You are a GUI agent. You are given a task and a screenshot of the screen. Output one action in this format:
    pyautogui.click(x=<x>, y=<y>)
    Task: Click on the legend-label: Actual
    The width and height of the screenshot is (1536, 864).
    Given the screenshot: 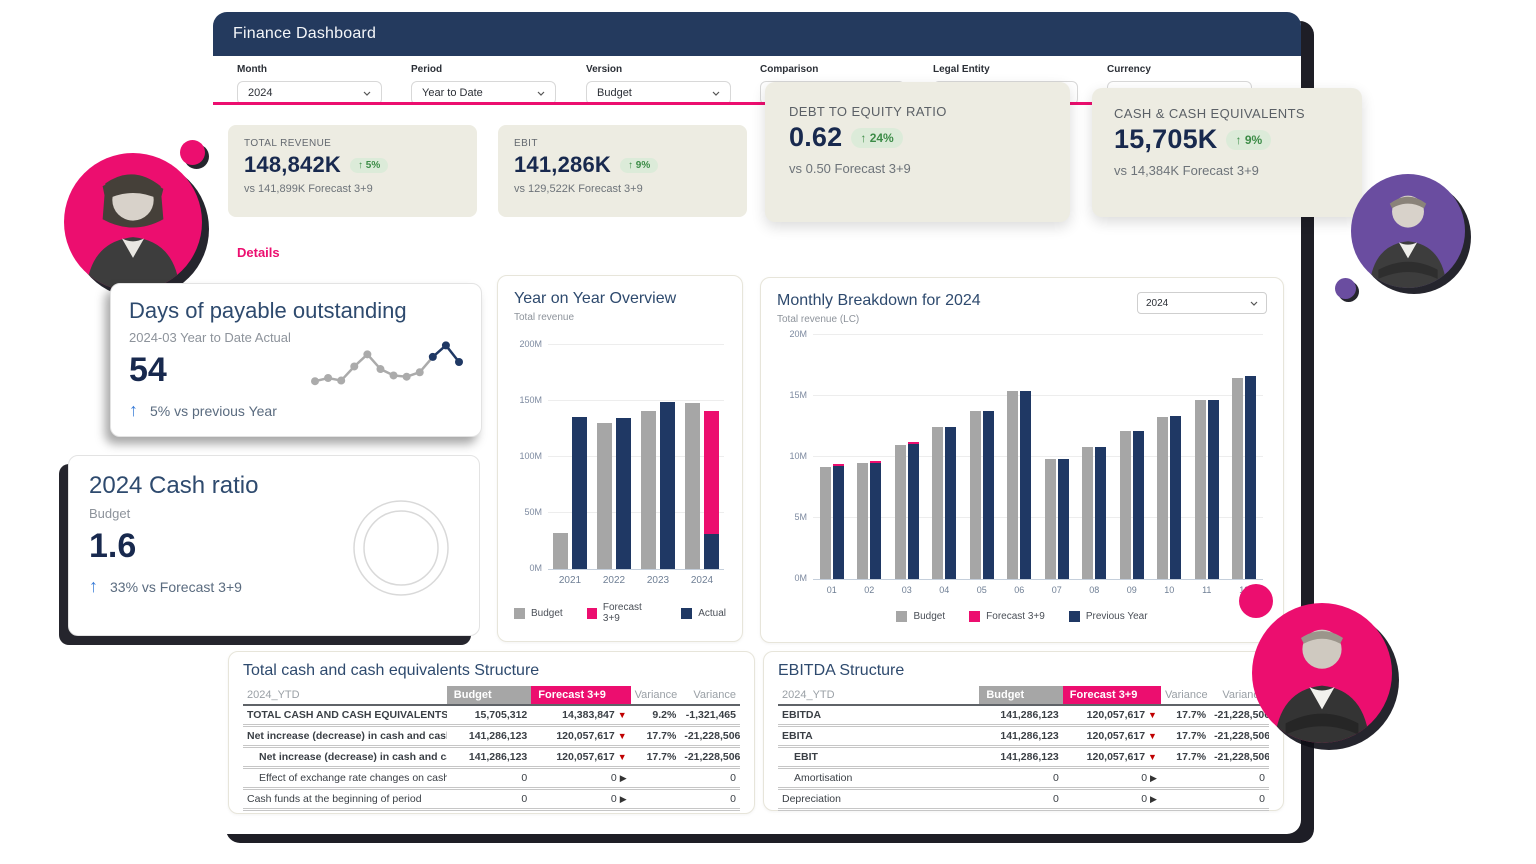 What is the action you would take?
    pyautogui.click(x=712, y=613)
    